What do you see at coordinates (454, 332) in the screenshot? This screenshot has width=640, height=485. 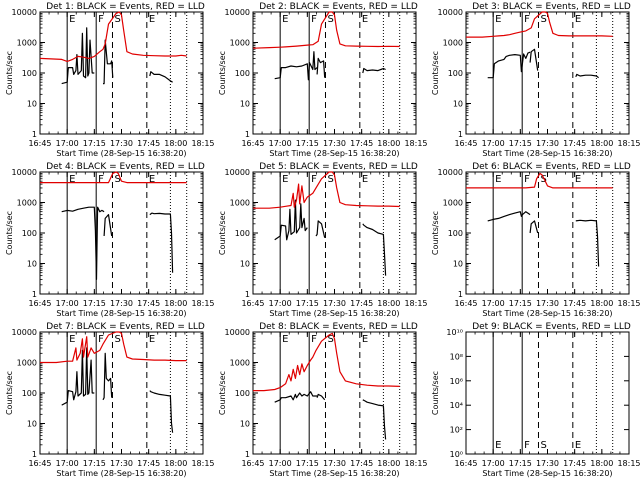 I see `y-tick-label: 10¹⁰` at bounding box center [454, 332].